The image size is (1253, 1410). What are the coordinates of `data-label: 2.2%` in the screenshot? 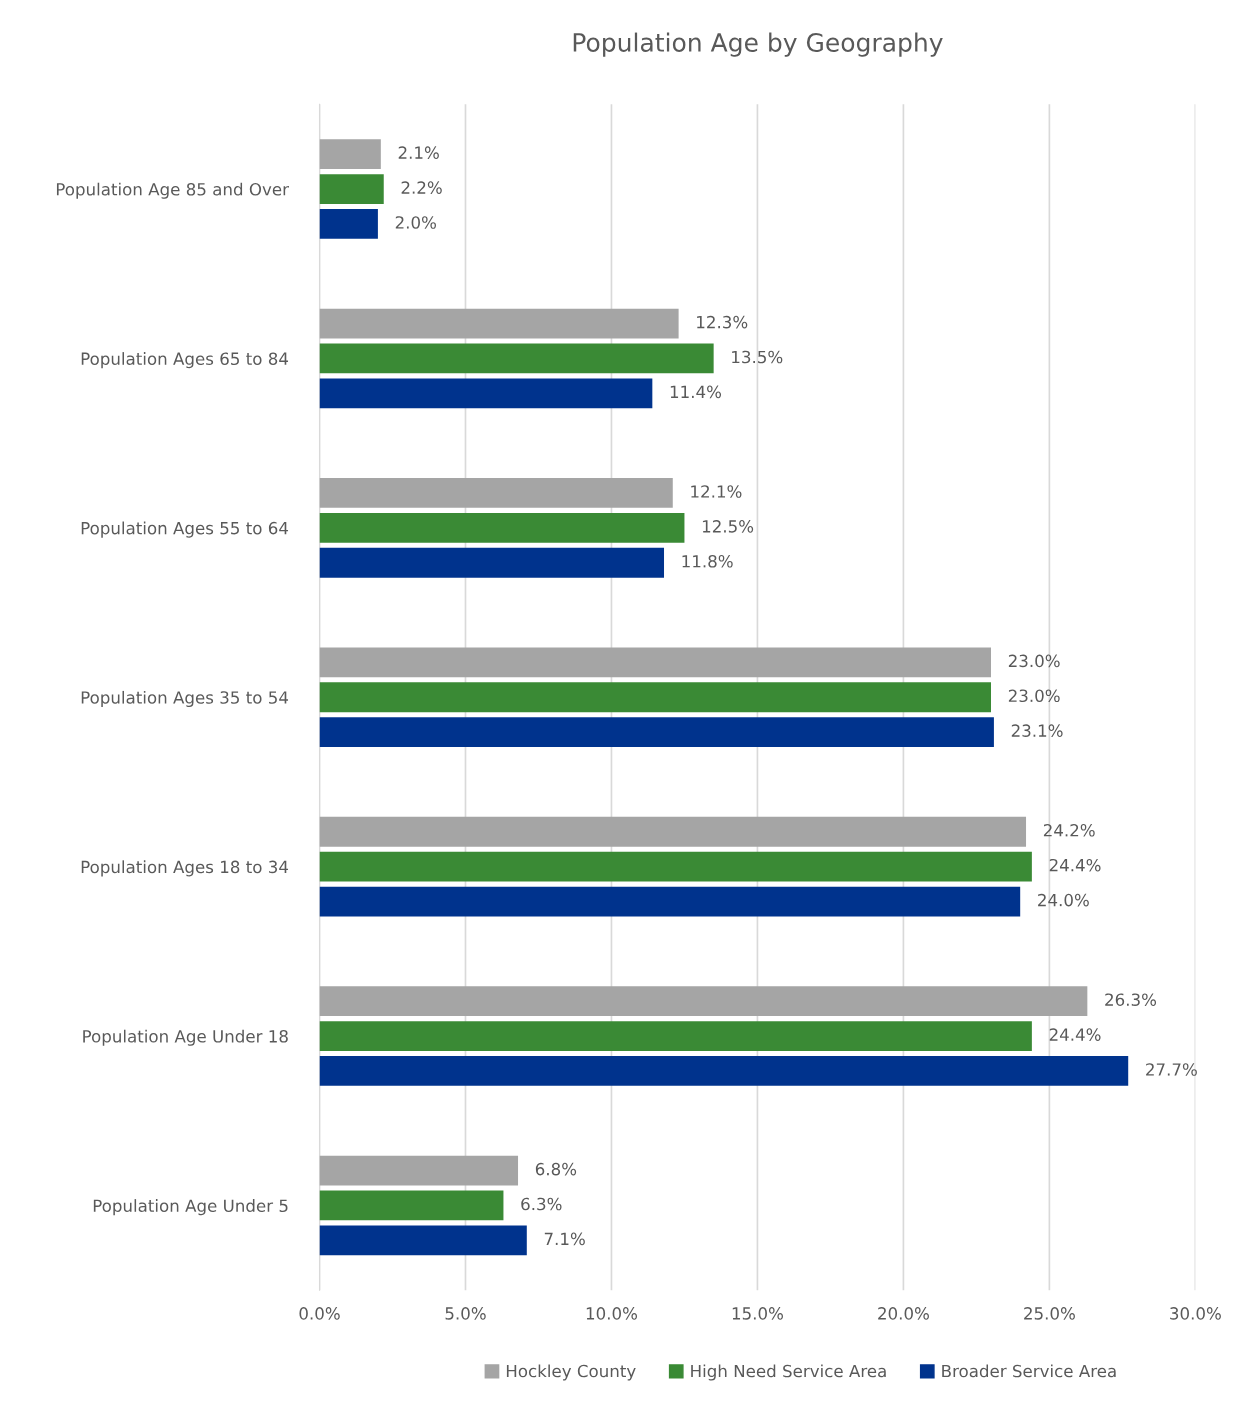 It's located at (421, 187).